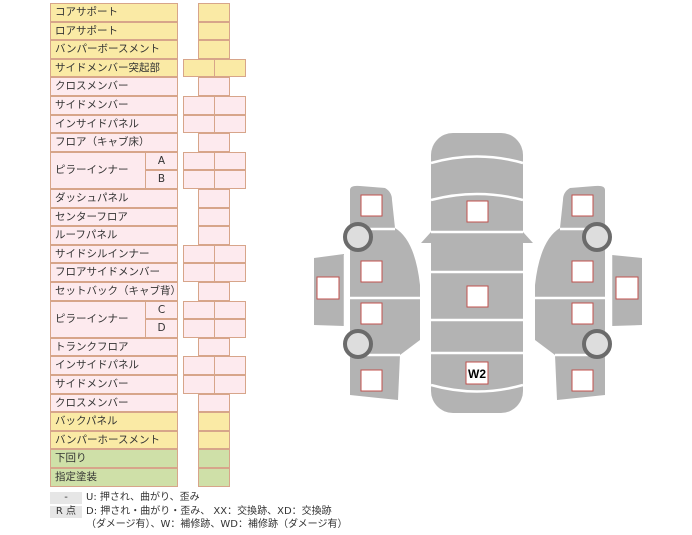 The image size is (692, 535). Describe the element at coordinates (385, 292) in the screenshot. I see `left-body` at that location.